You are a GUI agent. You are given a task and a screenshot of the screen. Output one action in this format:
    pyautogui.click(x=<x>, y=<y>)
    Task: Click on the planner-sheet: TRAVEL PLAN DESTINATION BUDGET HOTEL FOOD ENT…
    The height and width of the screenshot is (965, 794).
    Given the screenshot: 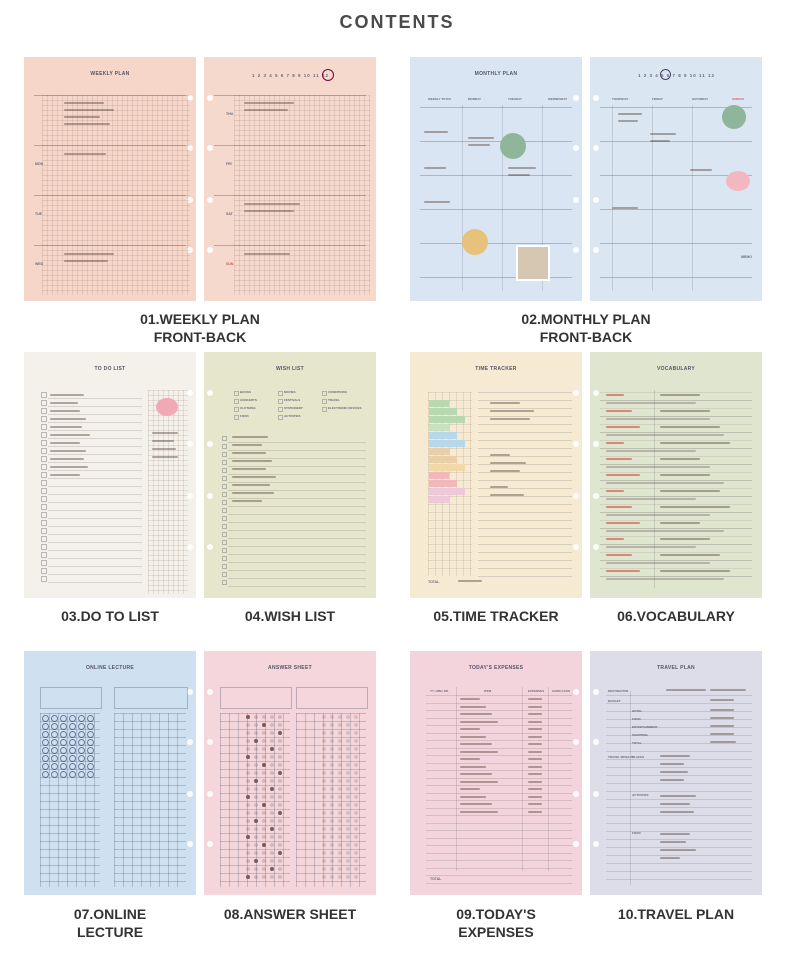 What is the action you would take?
    pyautogui.click(x=676, y=773)
    